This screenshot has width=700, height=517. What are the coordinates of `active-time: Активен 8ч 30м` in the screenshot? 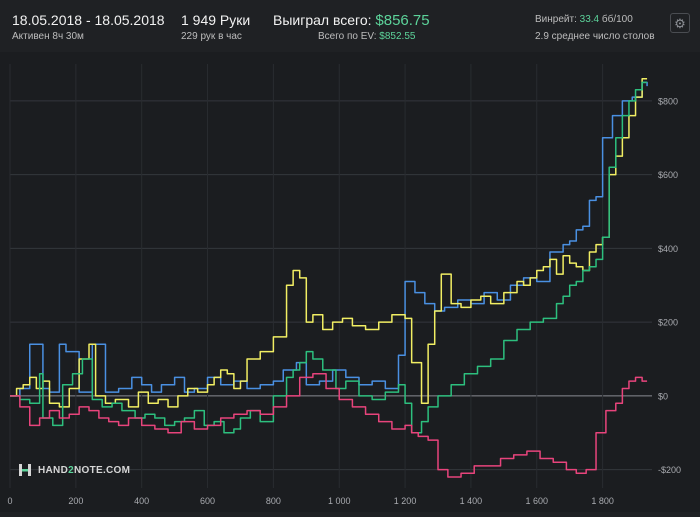 It's located at (48, 36).